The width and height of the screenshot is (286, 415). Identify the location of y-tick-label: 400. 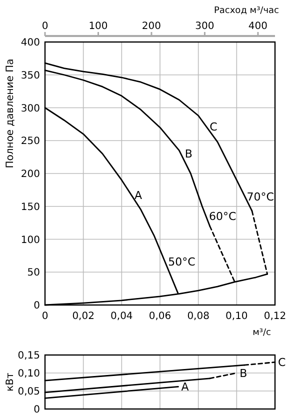
(30, 43).